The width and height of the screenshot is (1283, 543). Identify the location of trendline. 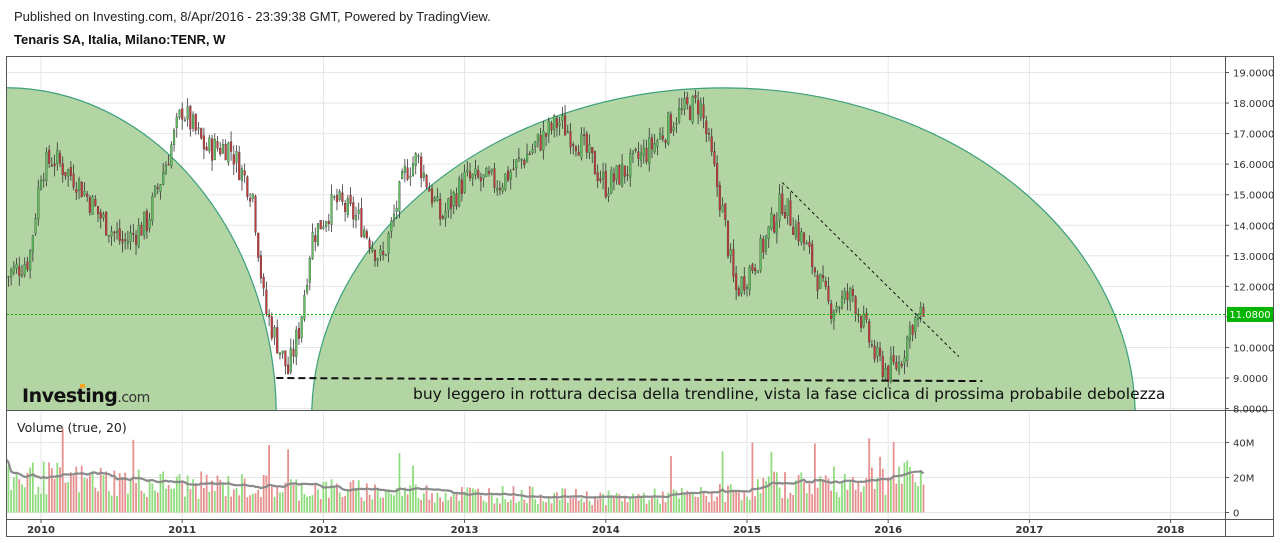
(870, 269).